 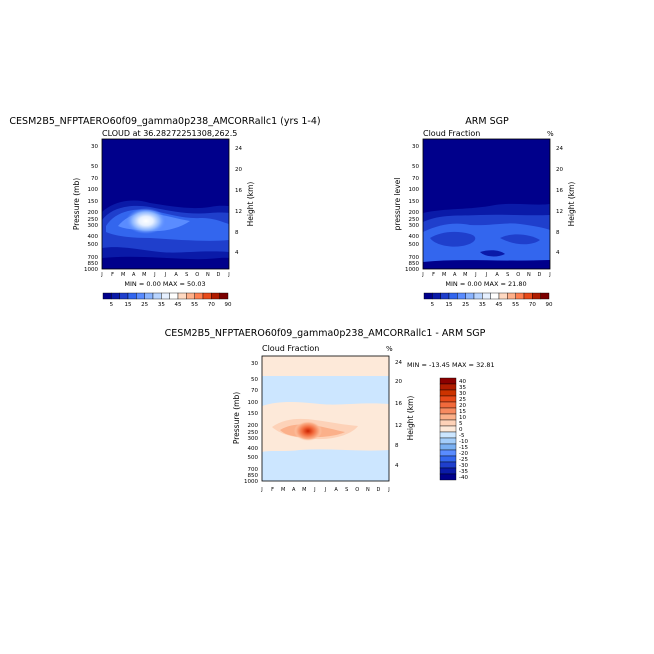 What do you see at coordinates (529, 275) in the screenshot?
I see `panel-b-month-tick: N` at bounding box center [529, 275].